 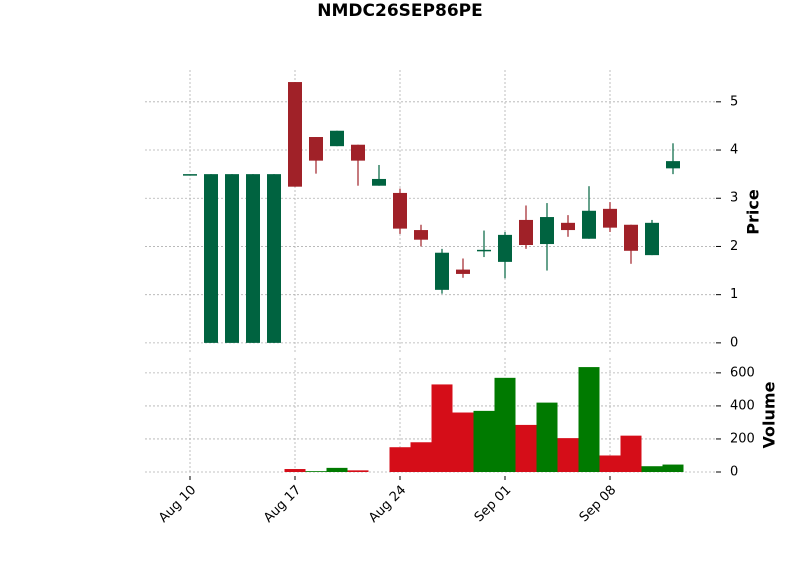 I want to click on x-tick-label: Aug 10, so click(x=177, y=504).